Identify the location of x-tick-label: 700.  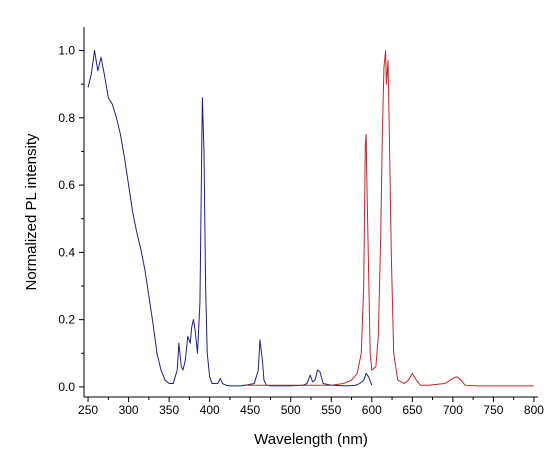
(453, 410).